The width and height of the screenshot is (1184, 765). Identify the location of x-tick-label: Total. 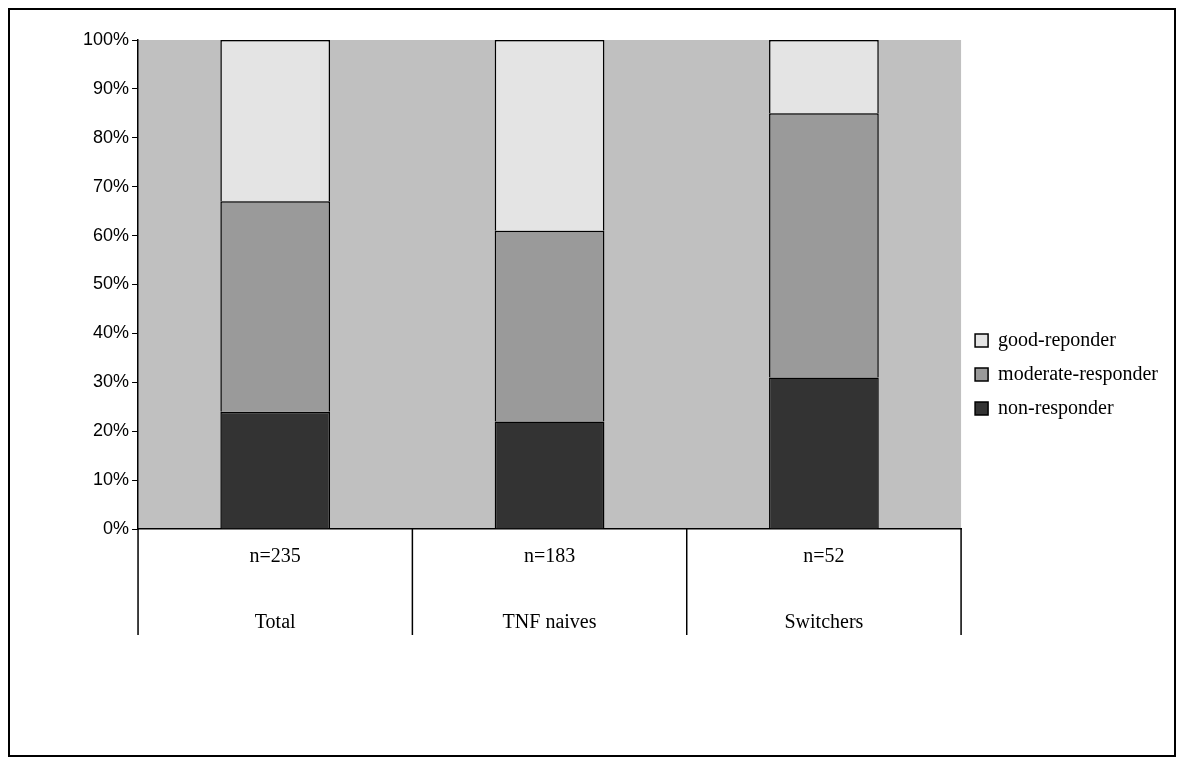
(275, 621).